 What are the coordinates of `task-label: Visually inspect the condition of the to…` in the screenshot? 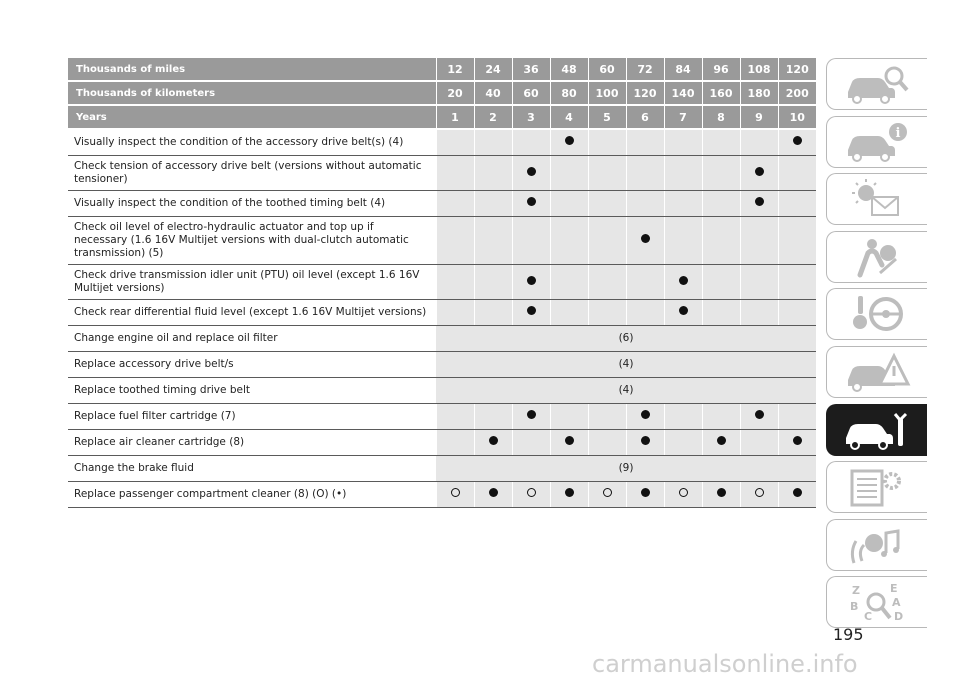 It's located at (252, 203).